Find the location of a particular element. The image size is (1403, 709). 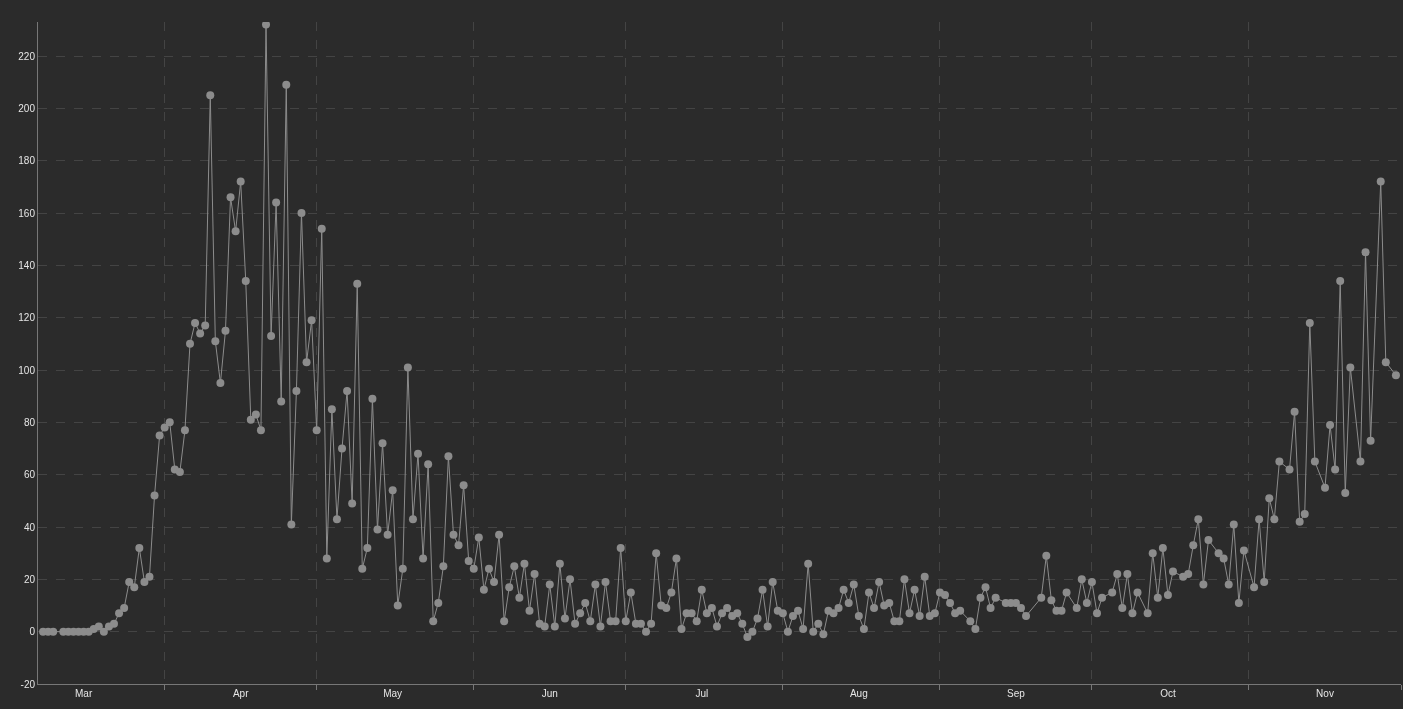

x-tick-label: Apr is located at coordinates (241, 693).